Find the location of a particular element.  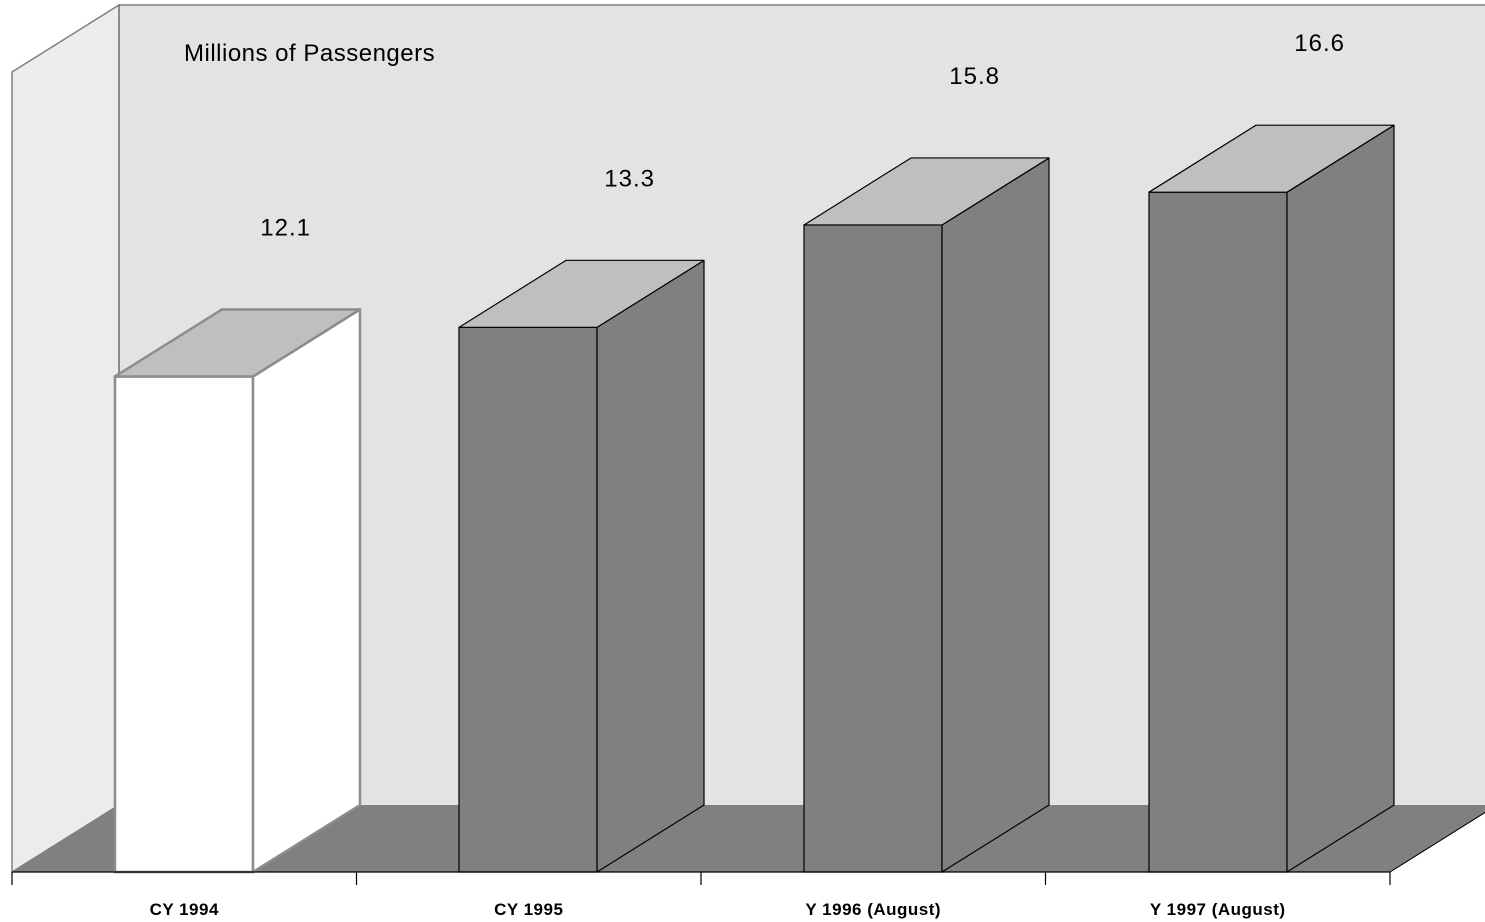

value-label: 13.3 is located at coordinates (629, 178).